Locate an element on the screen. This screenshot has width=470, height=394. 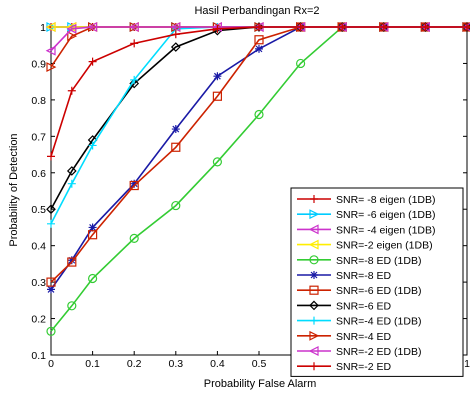
y-tick-label: 0.6 is located at coordinates (38, 174).